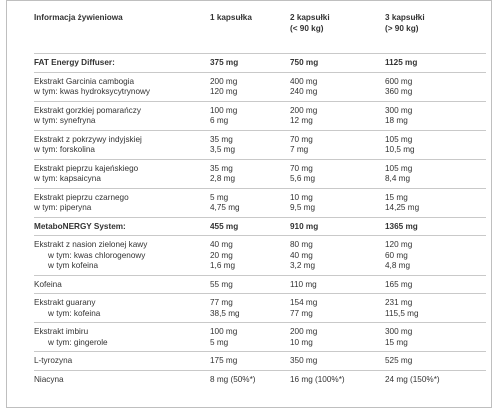 The width and height of the screenshot is (500, 411). I want to click on ingredient-label: w tym kofeina, so click(73, 265).